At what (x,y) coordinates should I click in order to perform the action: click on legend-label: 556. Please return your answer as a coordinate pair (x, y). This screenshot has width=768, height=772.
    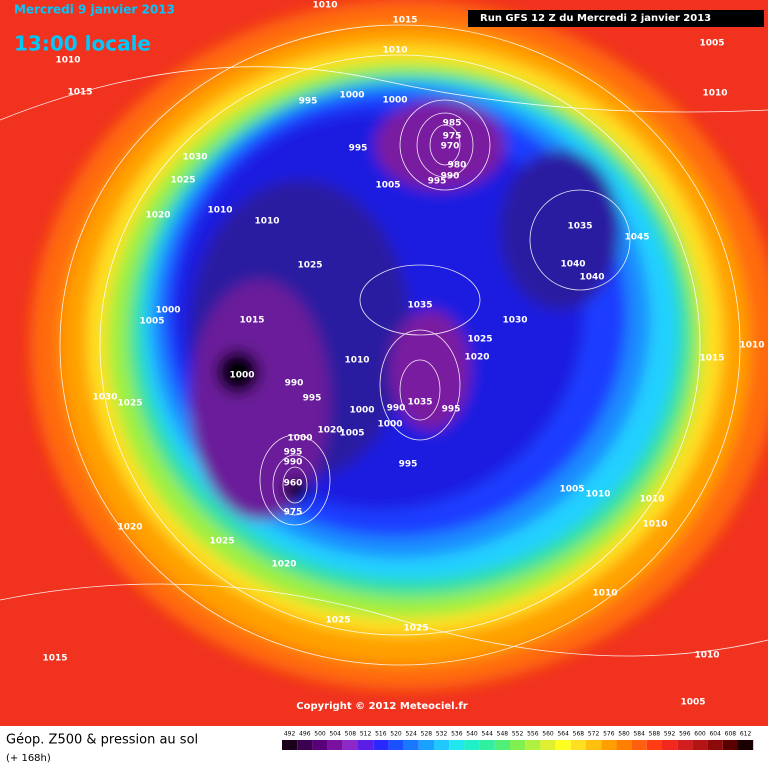
    Looking at the image, I should click on (533, 734).